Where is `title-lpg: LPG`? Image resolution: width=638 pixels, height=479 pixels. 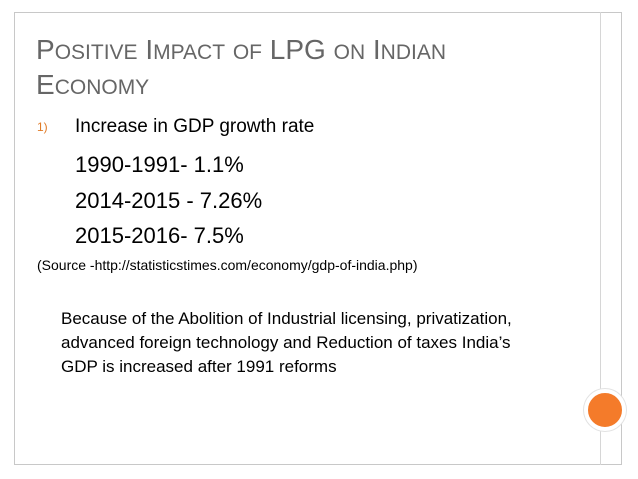
title-lpg: LPG is located at coordinates (297, 49).